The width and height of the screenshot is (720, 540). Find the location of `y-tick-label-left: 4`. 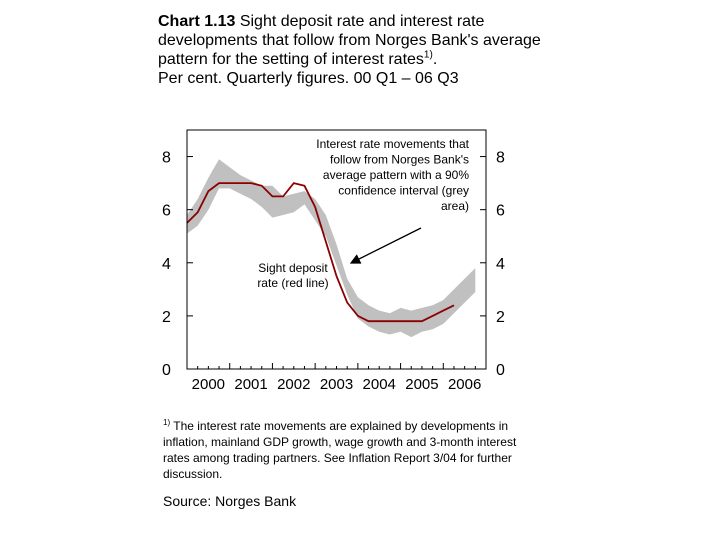

y-tick-label-left: 4 is located at coordinates (166, 264).